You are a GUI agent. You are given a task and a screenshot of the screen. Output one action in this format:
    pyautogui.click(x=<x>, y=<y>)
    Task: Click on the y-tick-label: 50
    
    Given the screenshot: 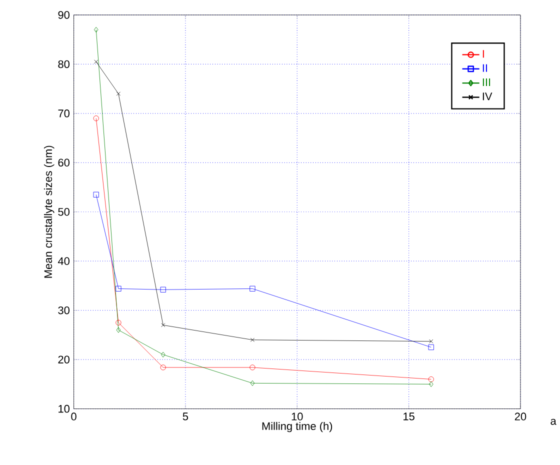 What is the action you would take?
    pyautogui.click(x=64, y=212)
    